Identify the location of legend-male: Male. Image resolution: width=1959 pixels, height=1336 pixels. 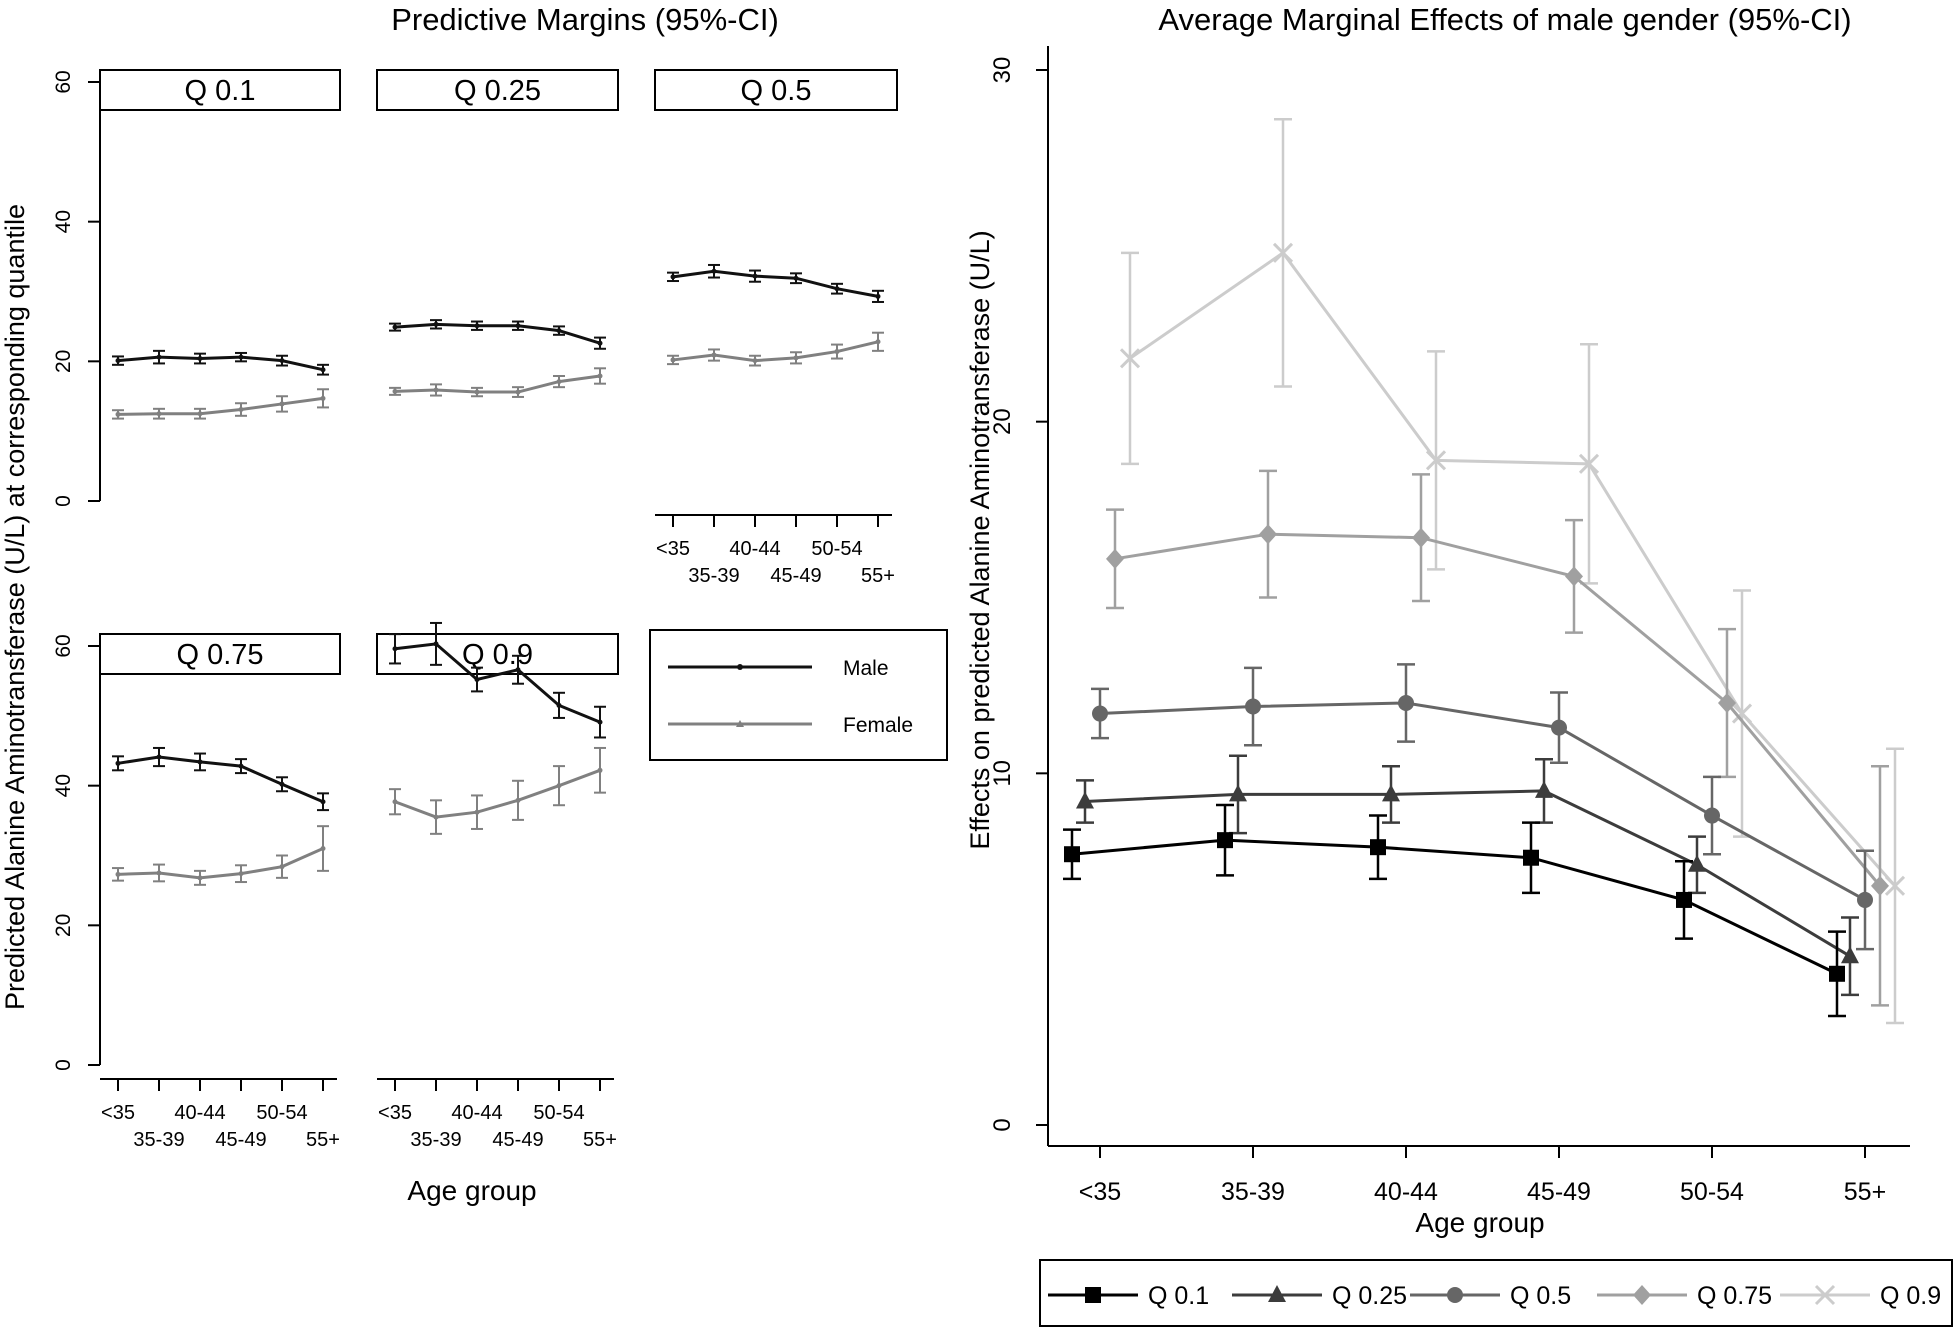
(778, 668).